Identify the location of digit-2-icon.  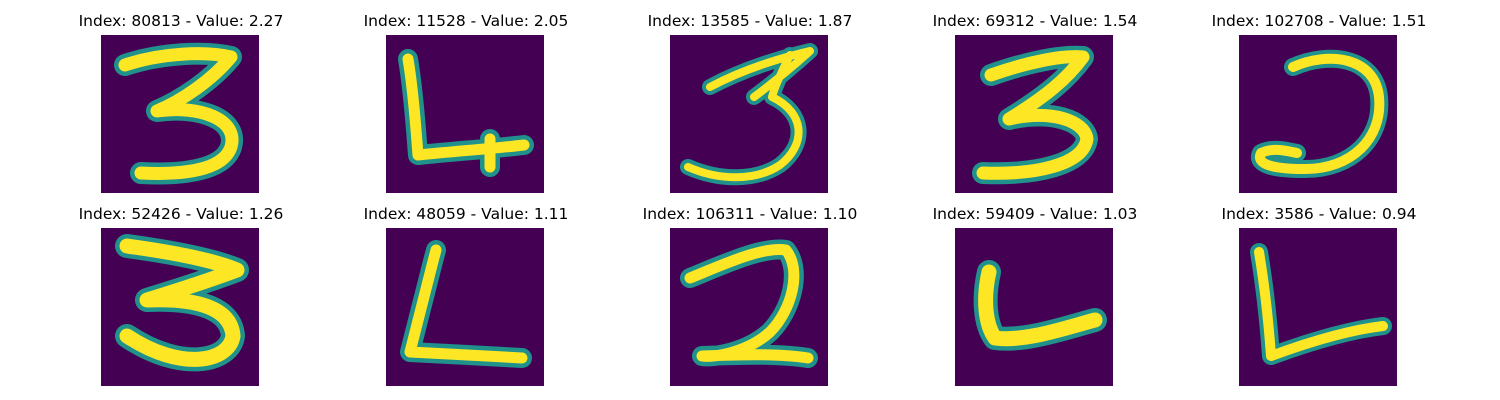
(749, 307).